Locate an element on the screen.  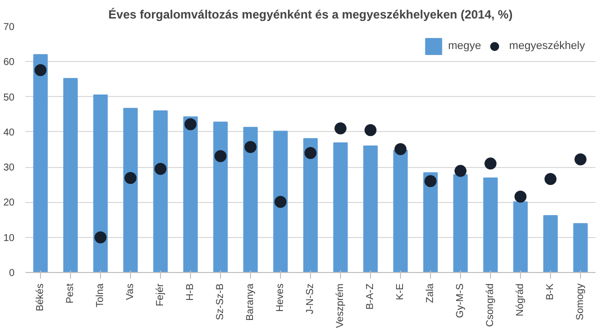
x-tick-label: Csongrád is located at coordinates (490, 305).